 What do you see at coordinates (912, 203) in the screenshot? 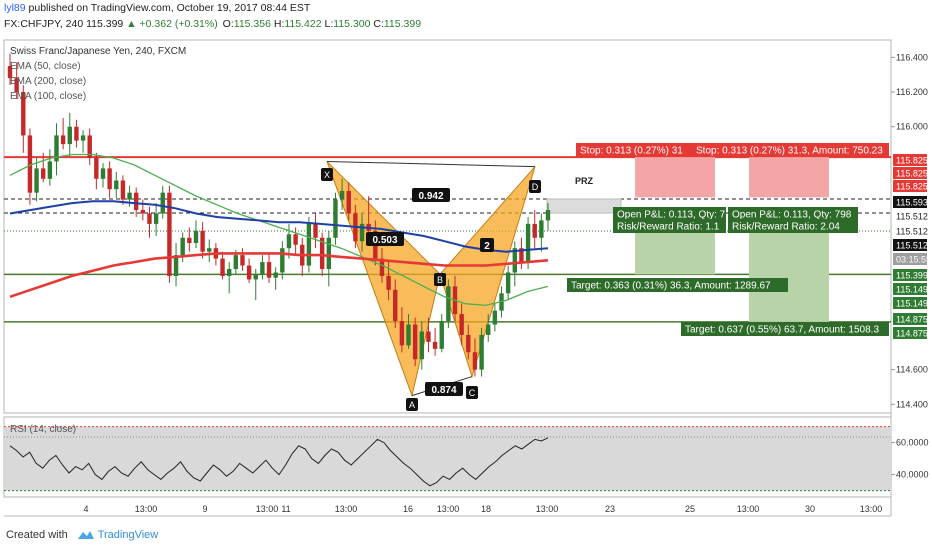
I see `axis-price-tag-label: 115.593` at bounding box center [912, 203].